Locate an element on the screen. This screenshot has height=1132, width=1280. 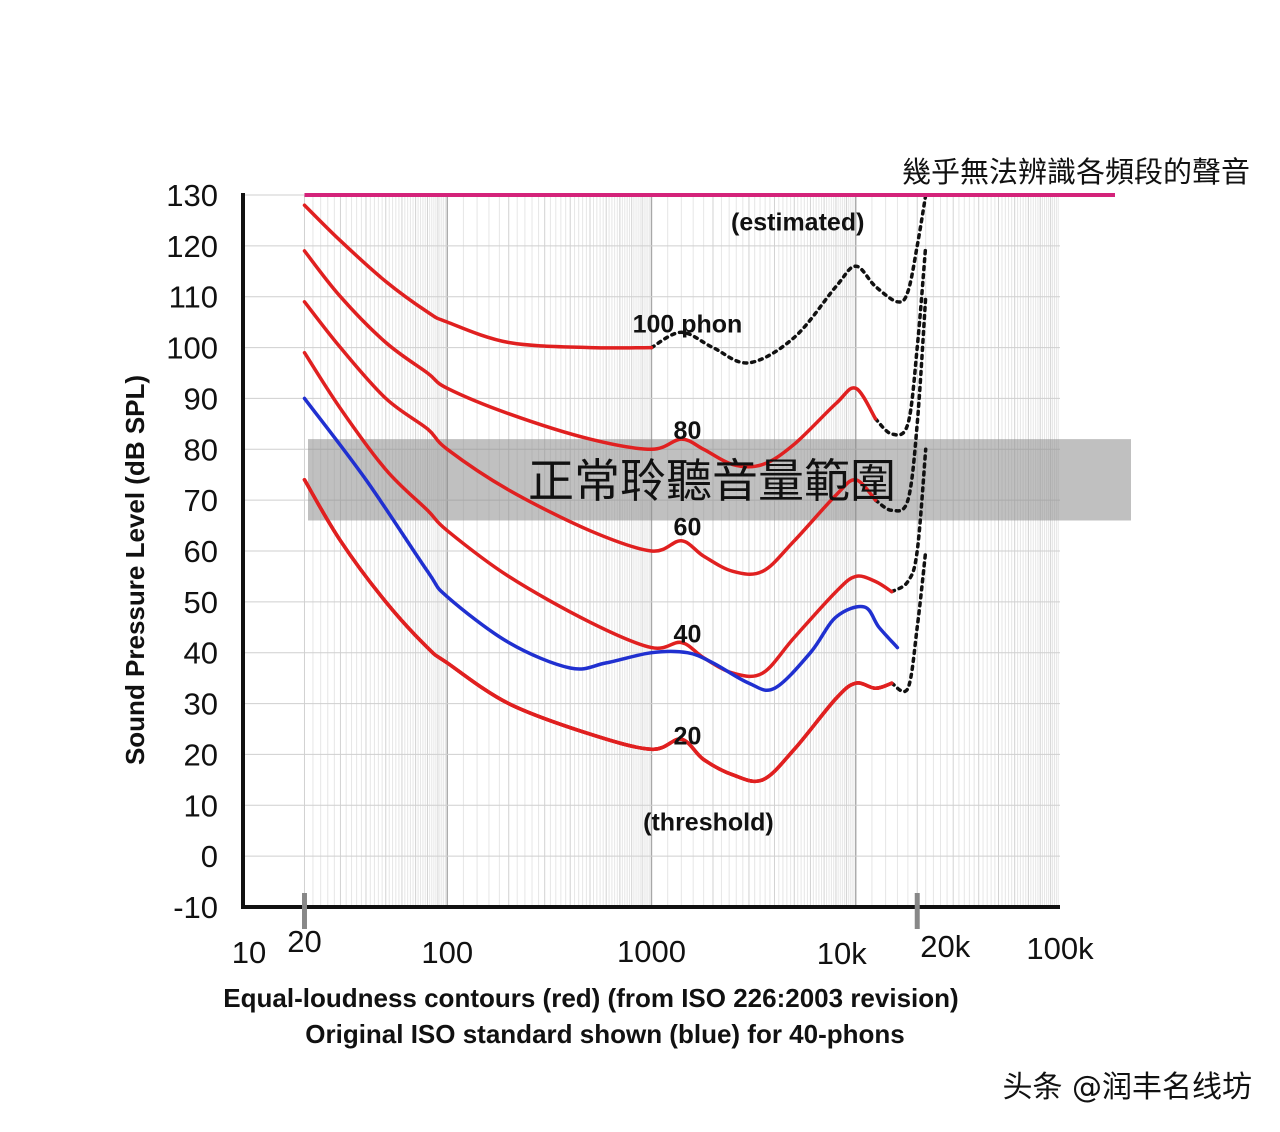
series-0-estimated-line is located at coordinates (788, 279).